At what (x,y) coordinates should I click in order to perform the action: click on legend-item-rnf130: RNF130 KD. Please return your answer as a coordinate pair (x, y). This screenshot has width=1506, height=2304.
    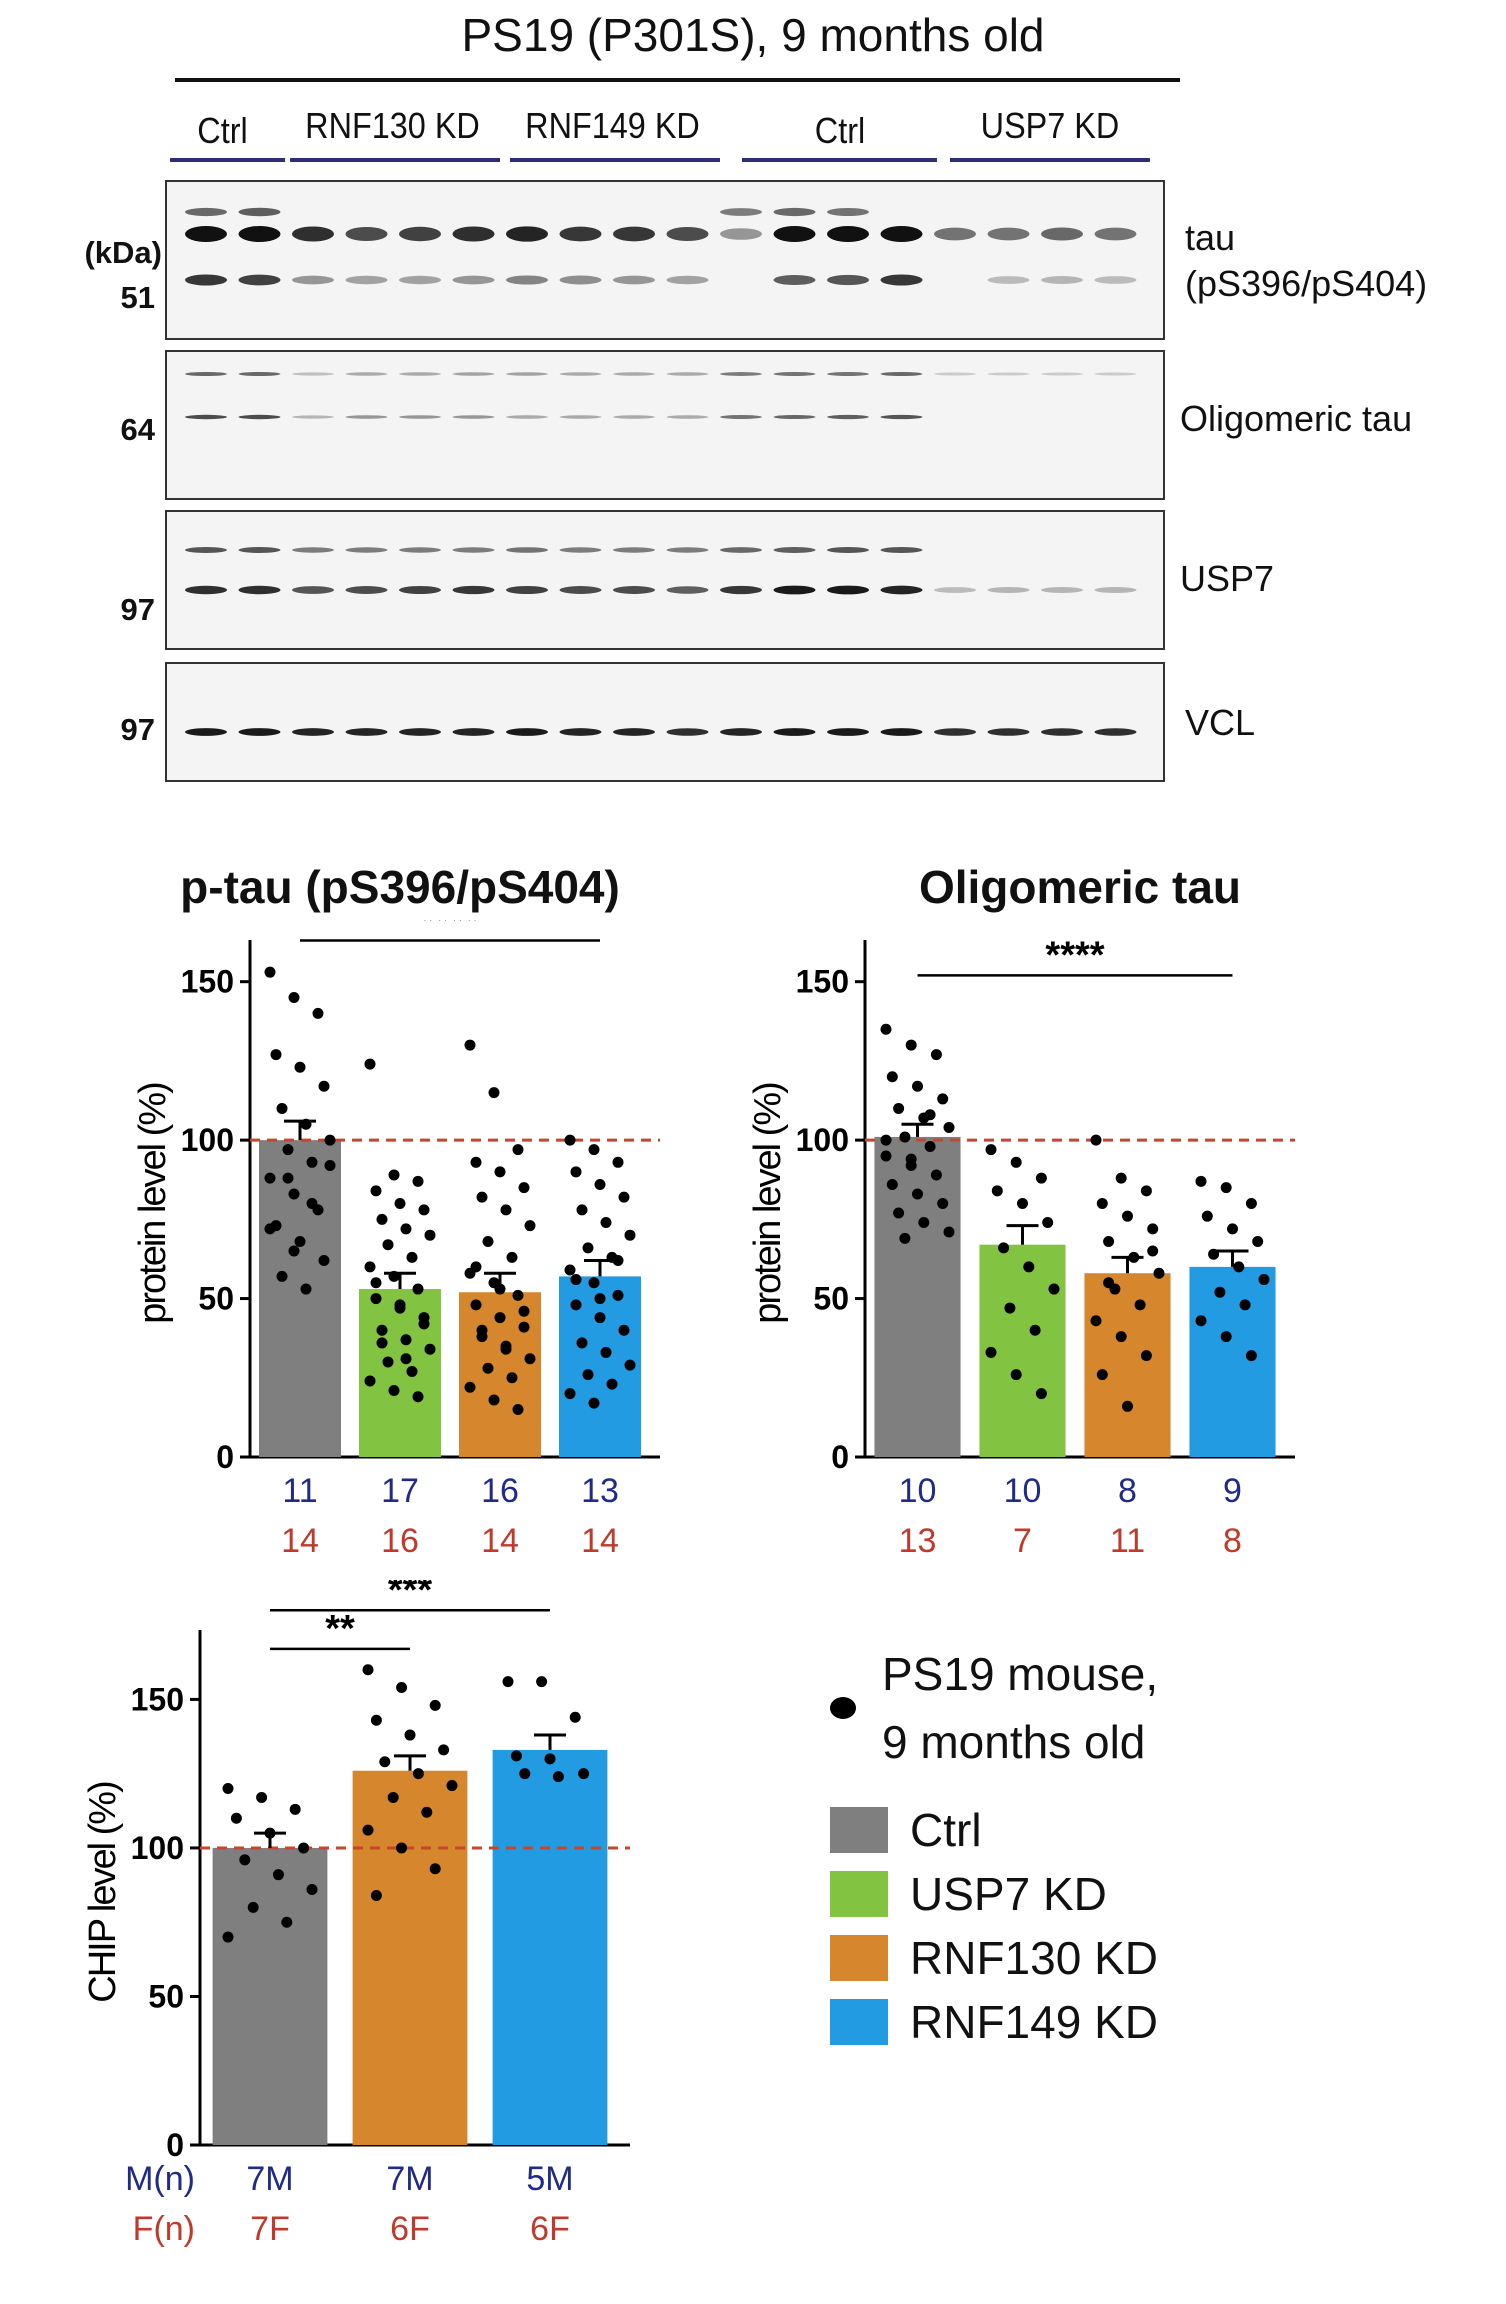
    Looking at the image, I should click on (1130, 1958).